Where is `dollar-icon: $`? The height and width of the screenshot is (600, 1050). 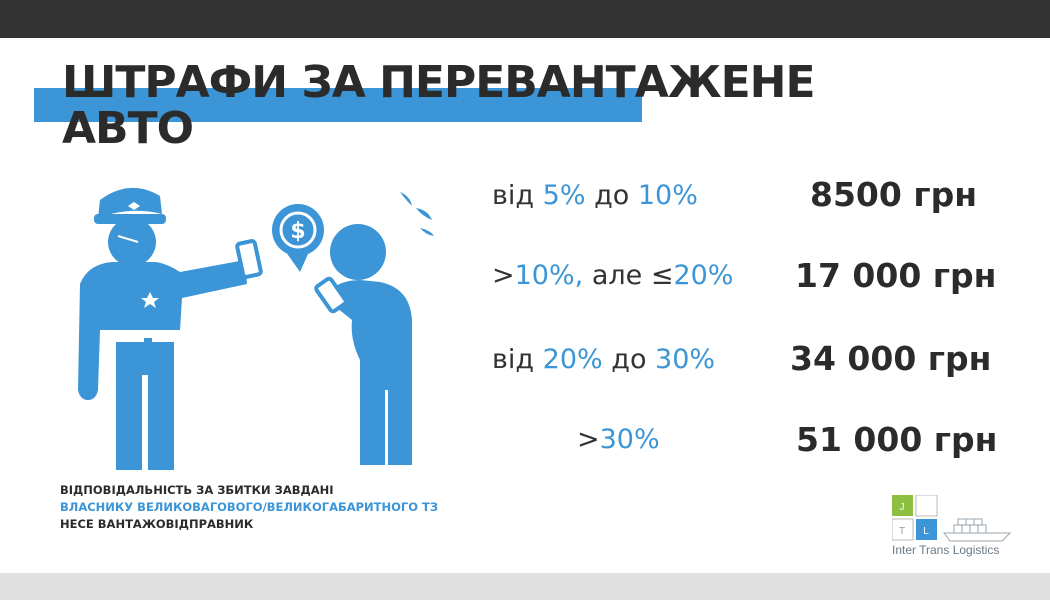
dollar-icon: $ is located at coordinates (297, 231).